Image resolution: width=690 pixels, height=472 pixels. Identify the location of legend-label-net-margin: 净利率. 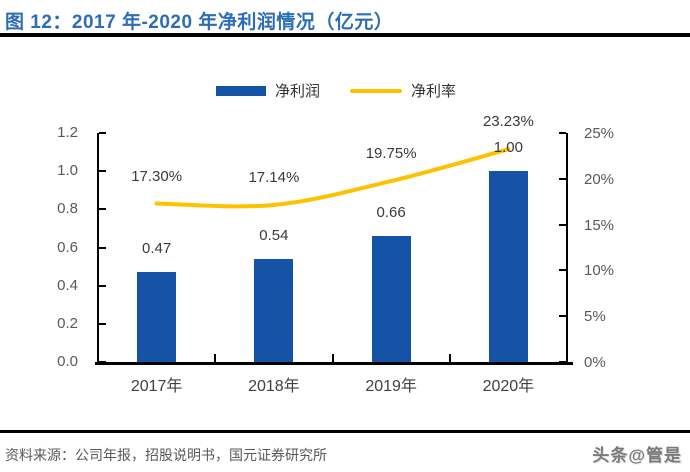
(434, 91).